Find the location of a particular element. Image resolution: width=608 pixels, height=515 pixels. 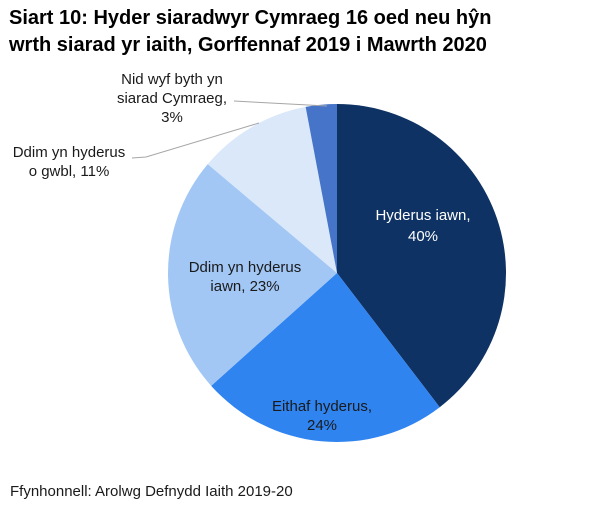

pie-slice-nid-wyf-byth-yn-siarad-cymraeg is located at coordinates (321, 188).